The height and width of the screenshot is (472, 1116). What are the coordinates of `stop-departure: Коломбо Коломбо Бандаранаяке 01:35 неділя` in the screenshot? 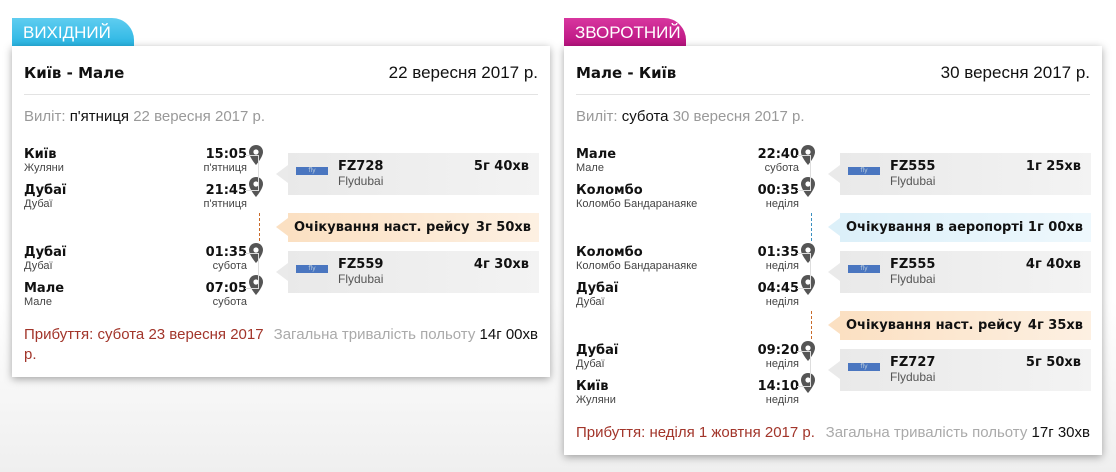 It's located at (687, 263).